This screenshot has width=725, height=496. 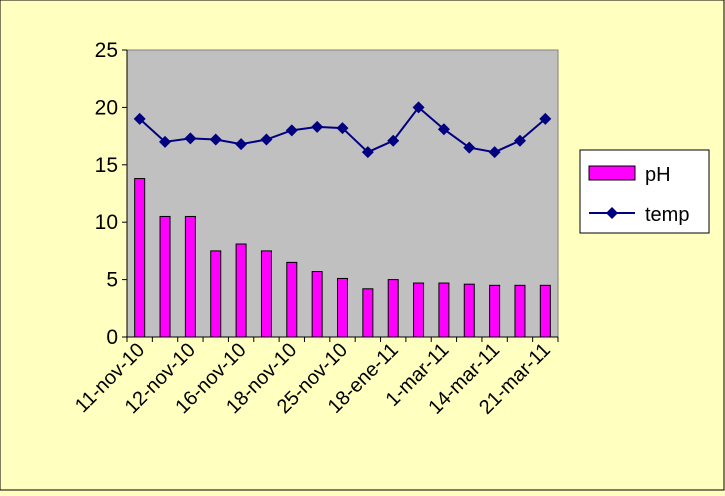 I want to click on temp-line-series, so click(x=342, y=130).